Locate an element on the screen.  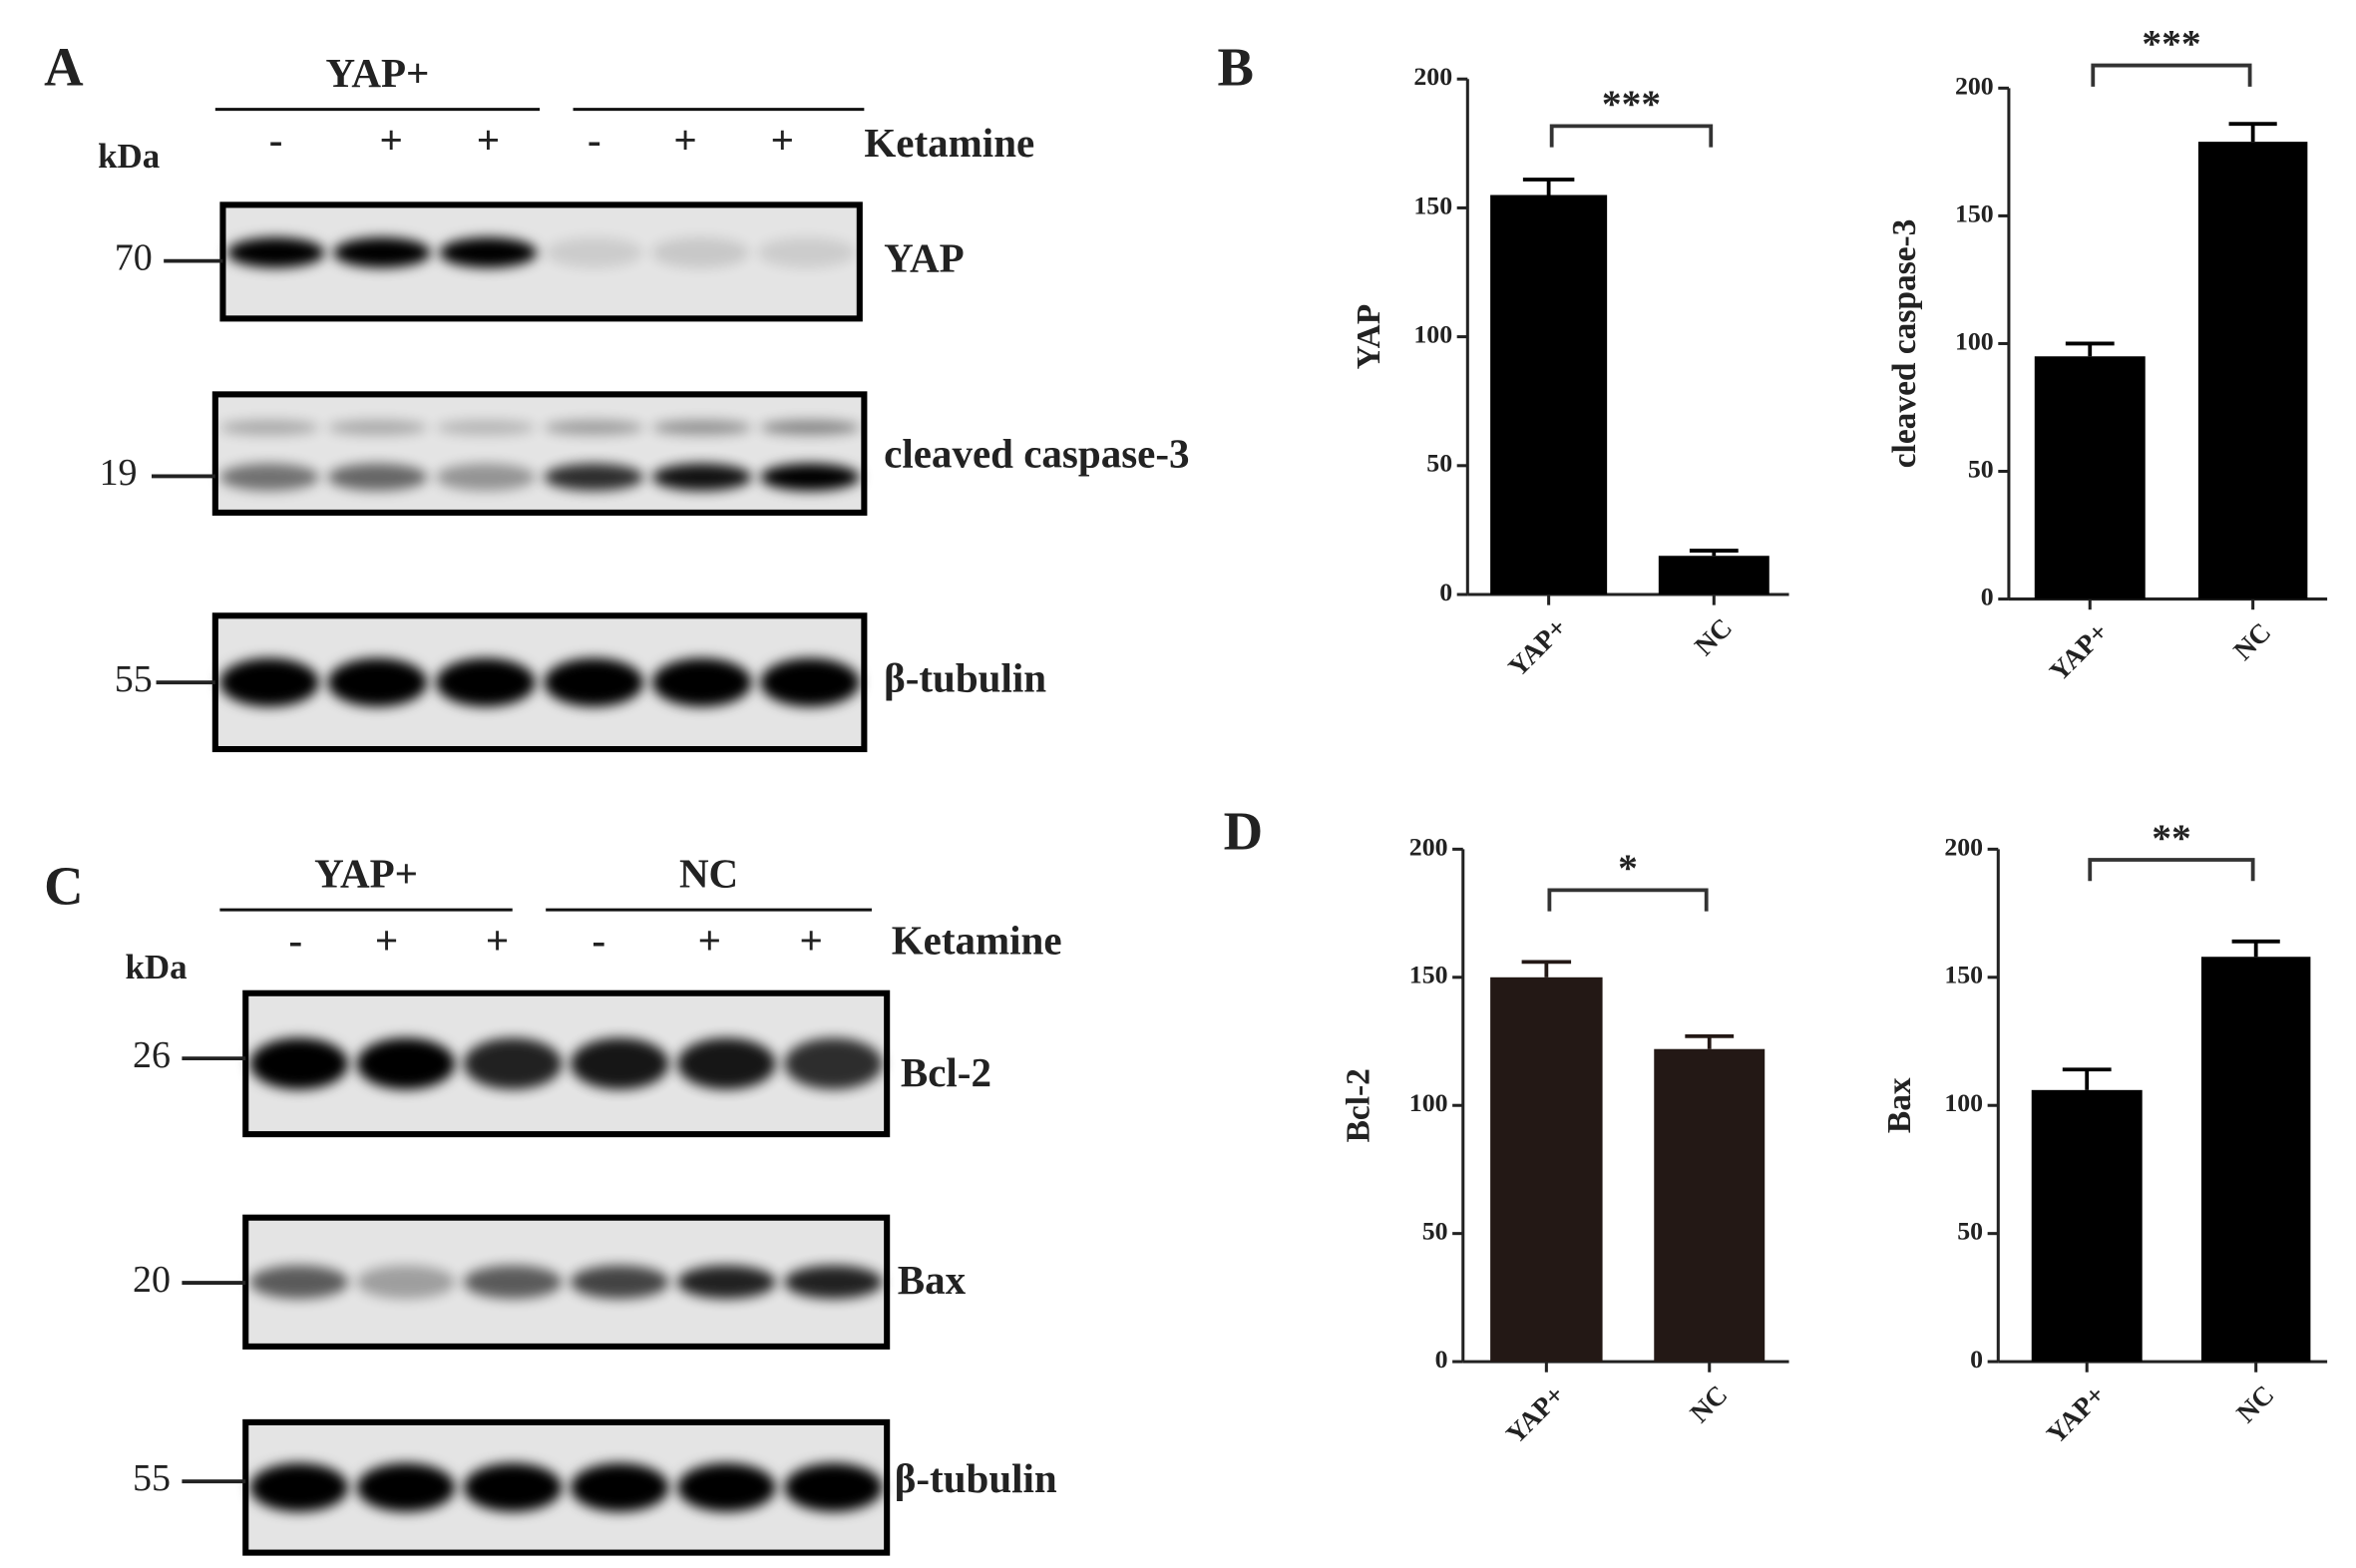
marker-size: 70 is located at coordinates (134, 257).